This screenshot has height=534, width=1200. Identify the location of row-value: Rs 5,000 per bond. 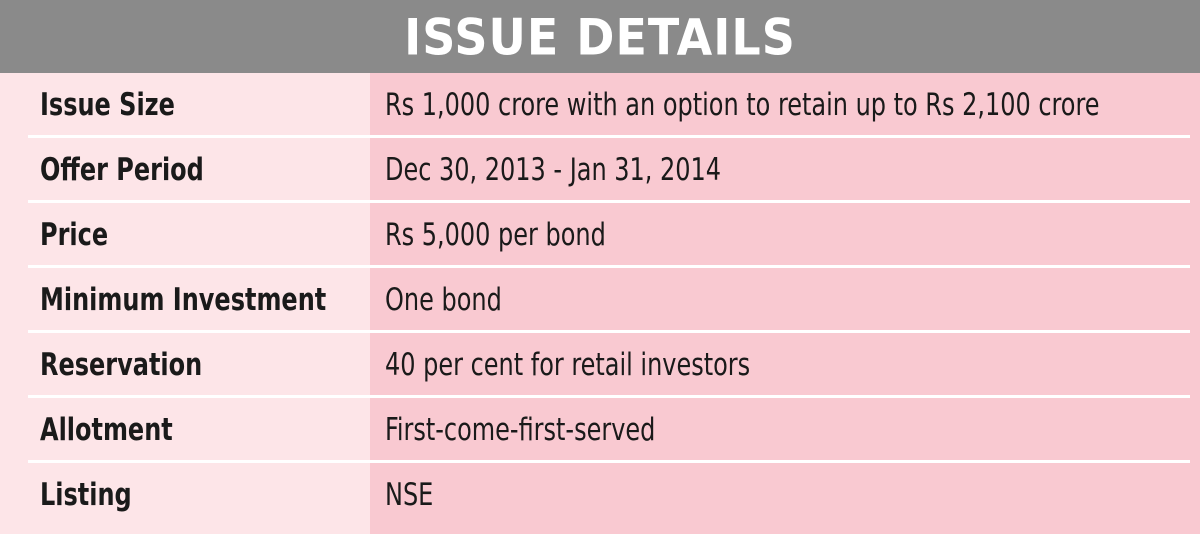
(495, 235).